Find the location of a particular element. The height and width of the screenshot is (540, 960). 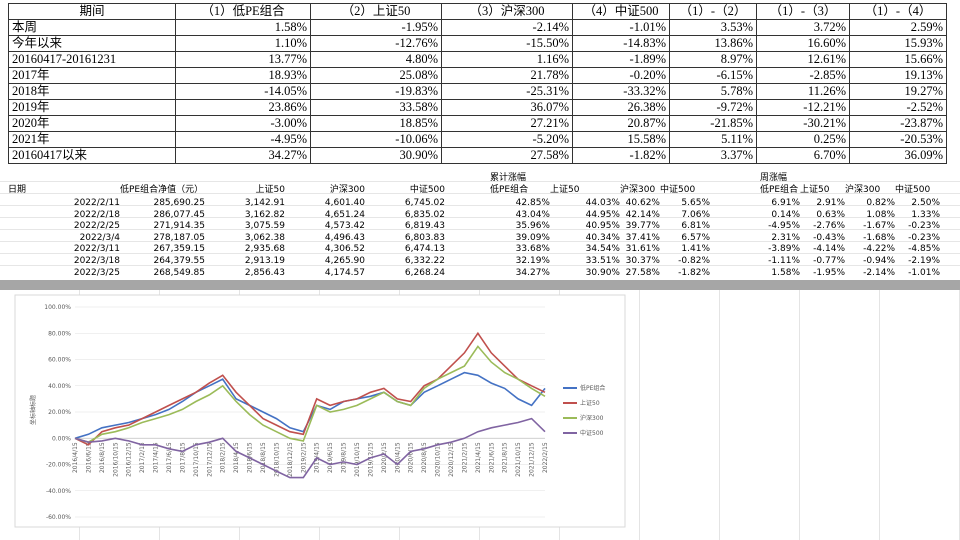

table-cell: 4,265.90 is located at coordinates (344, 261).